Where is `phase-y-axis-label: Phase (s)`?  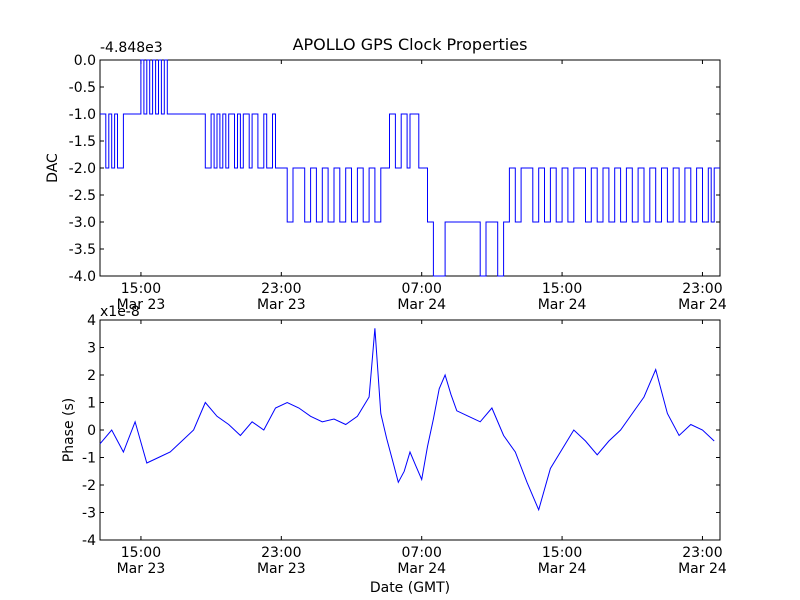 phase-y-axis-label: Phase (s) is located at coordinates (69, 430).